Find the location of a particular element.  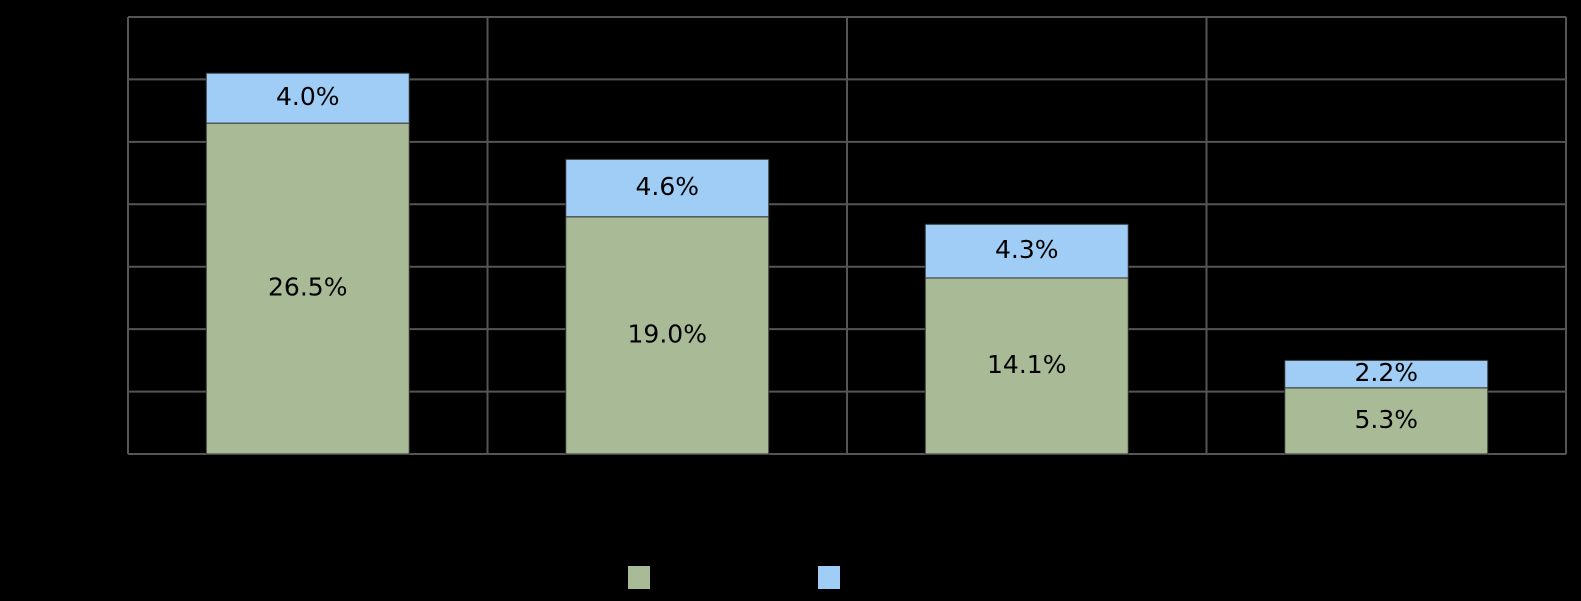

data-label: 4.0% is located at coordinates (308, 96).